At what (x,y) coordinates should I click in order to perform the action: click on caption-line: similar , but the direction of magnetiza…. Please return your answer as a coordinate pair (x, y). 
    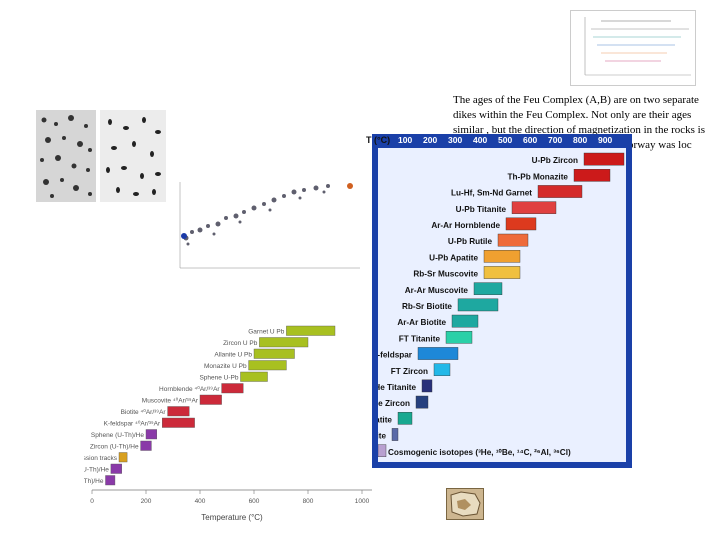
    Looking at the image, I should click on (579, 130).